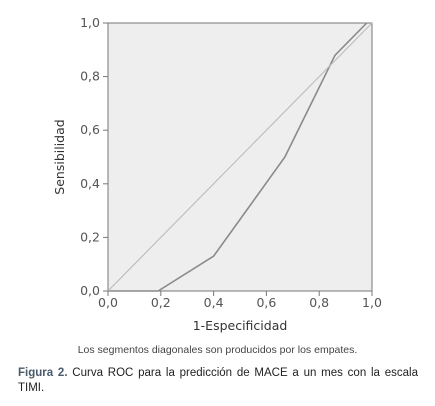 The width and height of the screenshot is (435, 406). What do you see at coordinates (319, 302) in the screenshot?
I see `x-tick-label: 0,8` at bounding box center [319, 302].